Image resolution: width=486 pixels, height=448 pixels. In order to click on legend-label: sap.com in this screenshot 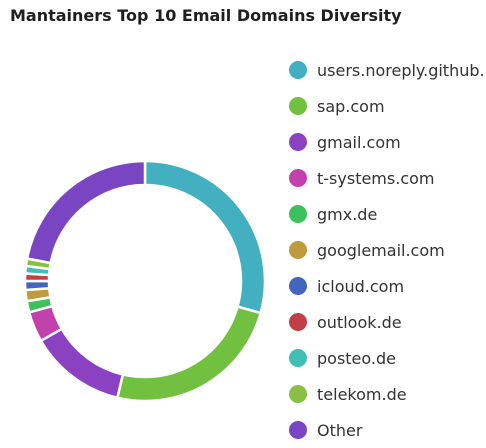, I will do `click(351, 106)`.